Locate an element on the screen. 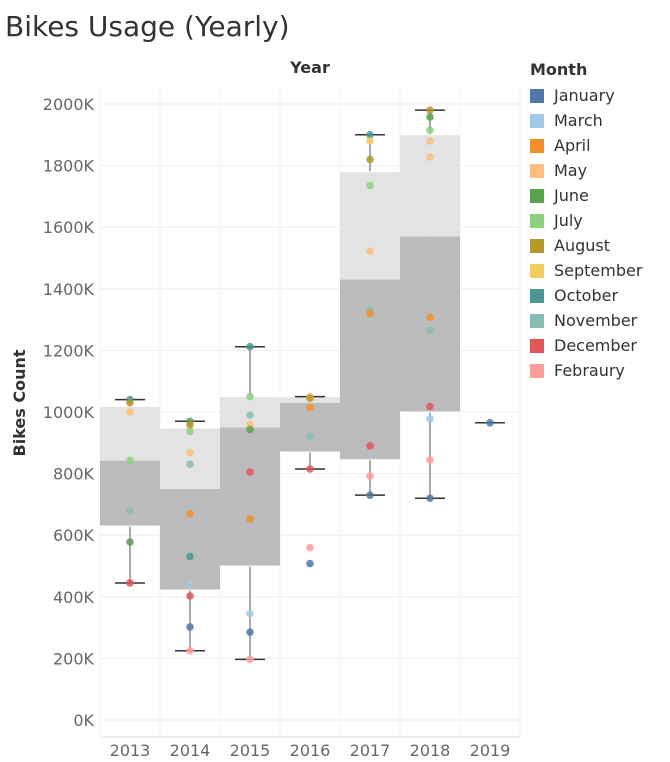  y-tick-label: 0K is located at coordinates (83, 720).